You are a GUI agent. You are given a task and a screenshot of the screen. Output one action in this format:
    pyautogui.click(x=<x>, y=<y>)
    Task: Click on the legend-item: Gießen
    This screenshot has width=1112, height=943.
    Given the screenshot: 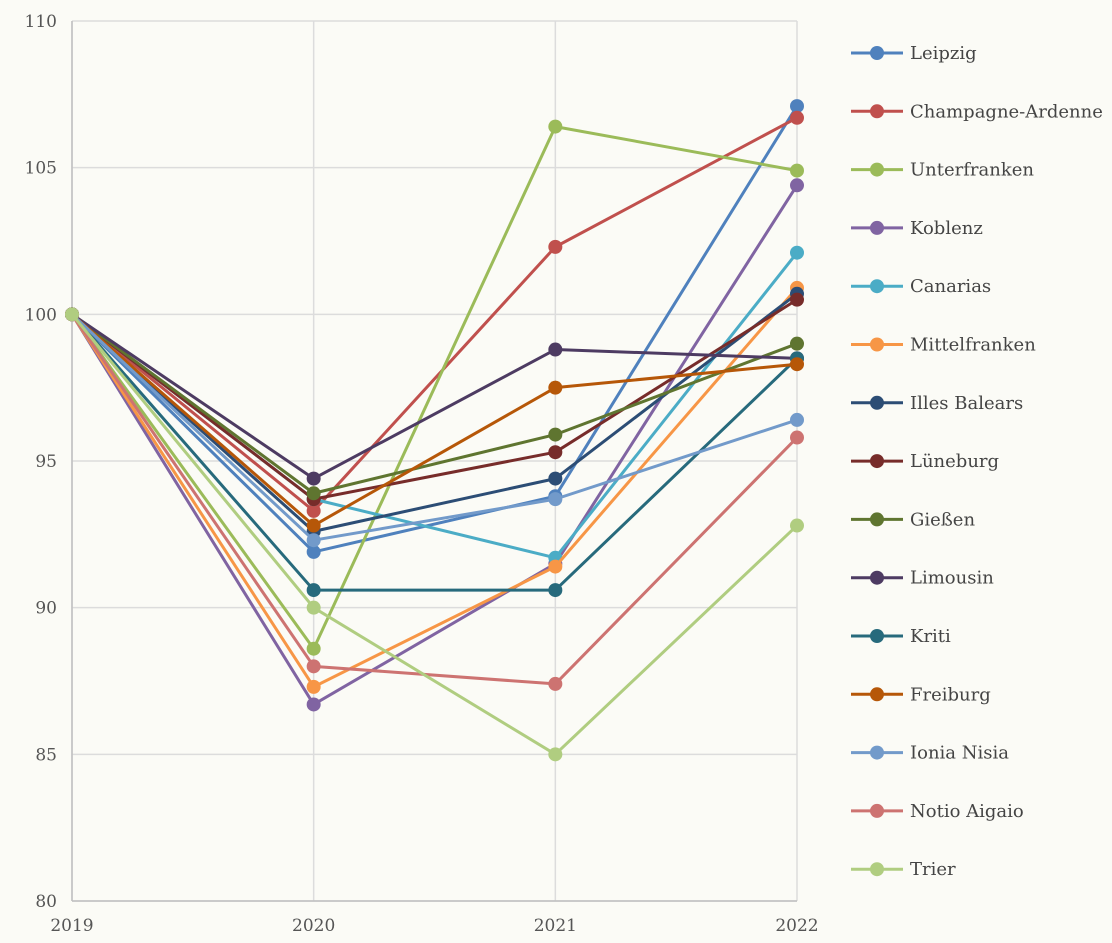 What is the action you would take?
    pyautogui.click(x=913, y=519)
    